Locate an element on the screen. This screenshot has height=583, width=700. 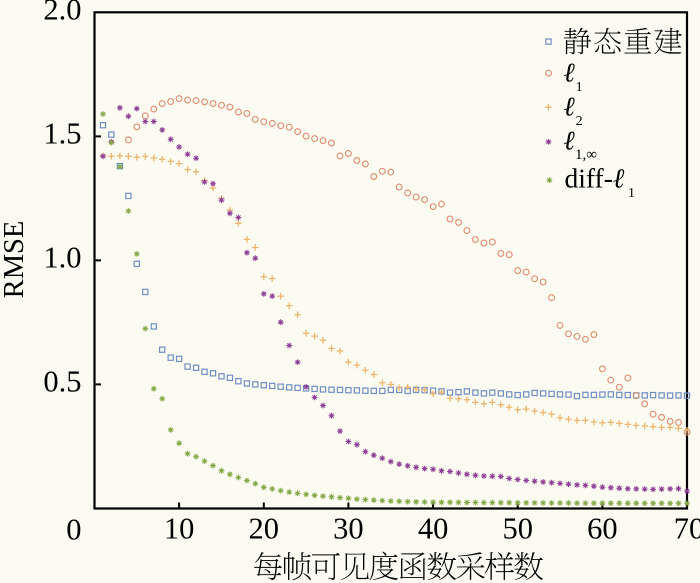
svg-text: 10 is located at coordinates (179, 529).